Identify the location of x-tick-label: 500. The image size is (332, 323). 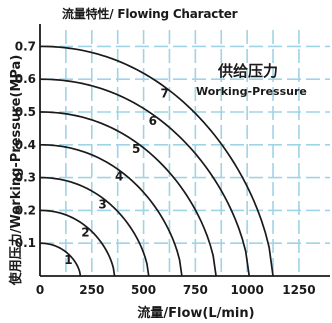
(143, 290).